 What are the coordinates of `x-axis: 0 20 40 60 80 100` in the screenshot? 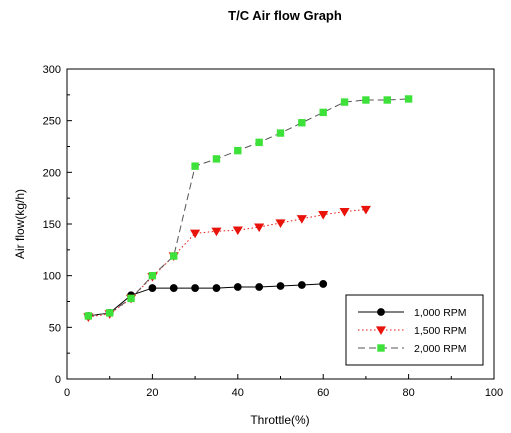 It's located at (283, 386).